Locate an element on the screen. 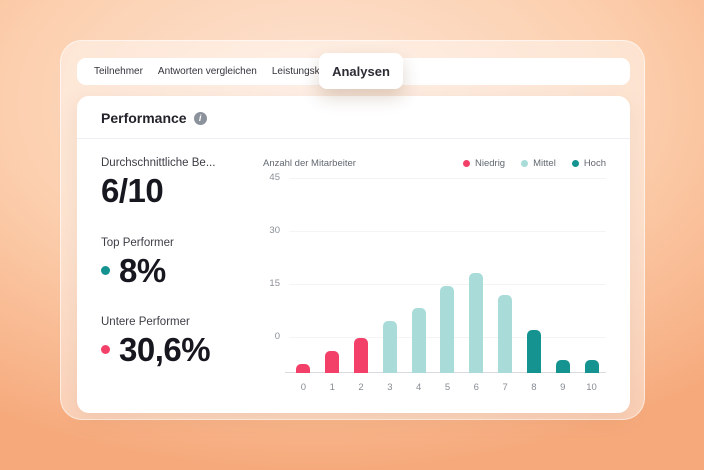 This screenshot has height=470, width=704. legend-label: Hoch is located at coordinates (594, 163).